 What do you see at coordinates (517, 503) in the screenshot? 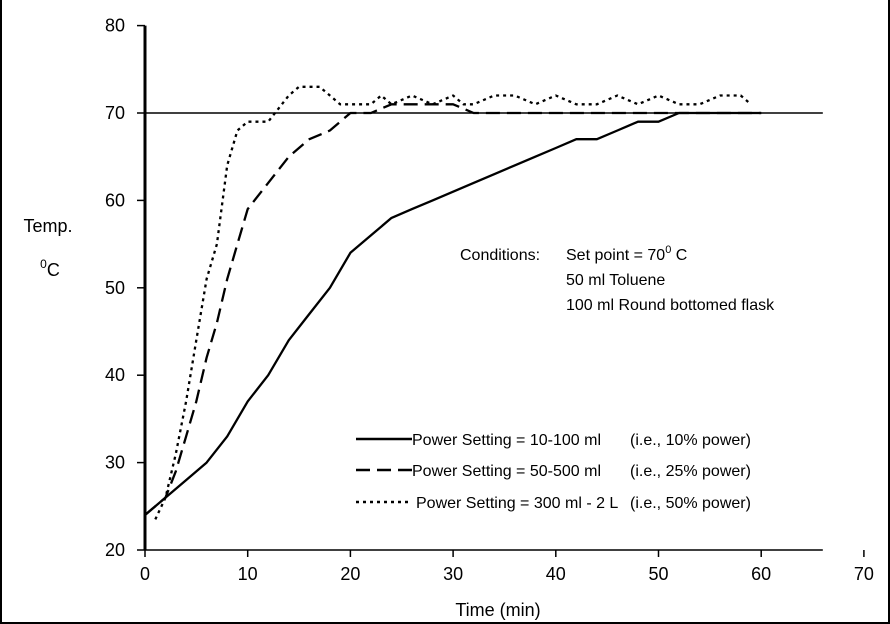
I see `legend-name-3: Power Setting = 300 ml - 2 L` at bounding box center [517, 503].